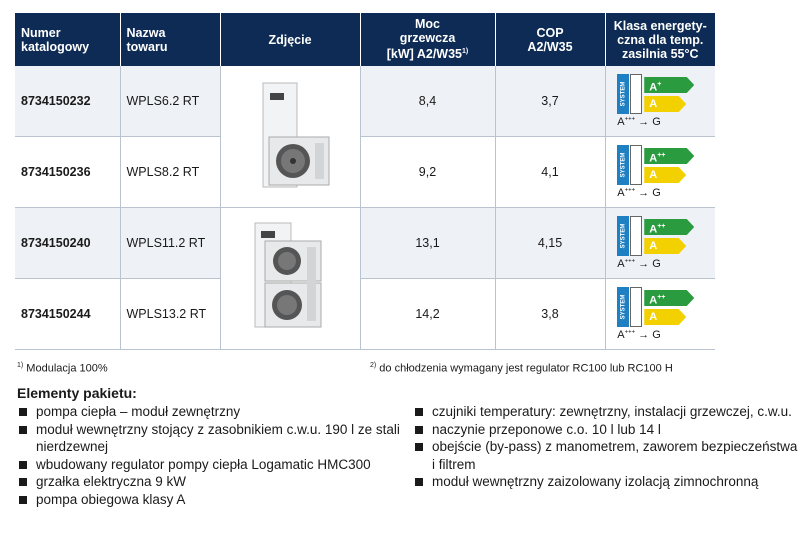 This screenshot has width=805, height=547. I want to click on list-item: grzałka elektryczna 9 kW, so click(209, 482).